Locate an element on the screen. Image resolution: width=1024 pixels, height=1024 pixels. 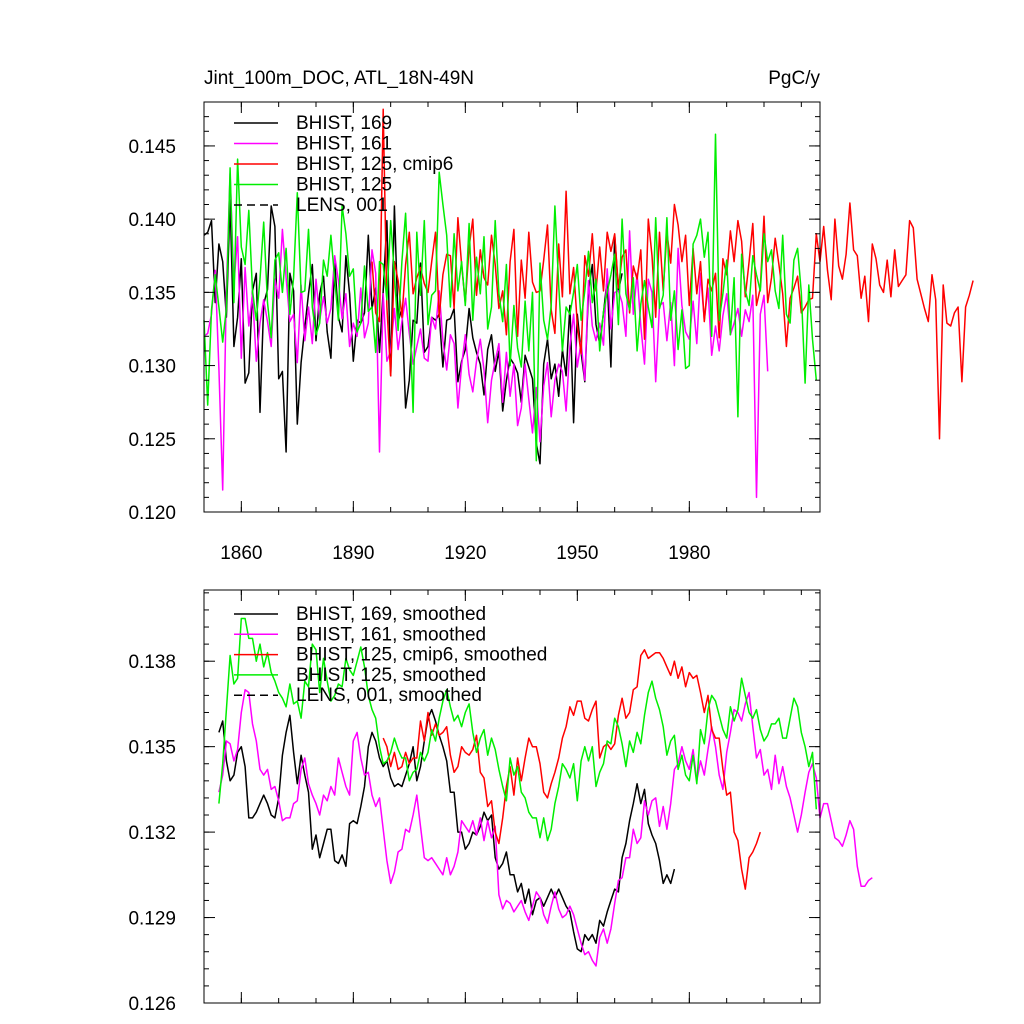
y-tick-label: 0.125 is located at coordinates (152, 440).